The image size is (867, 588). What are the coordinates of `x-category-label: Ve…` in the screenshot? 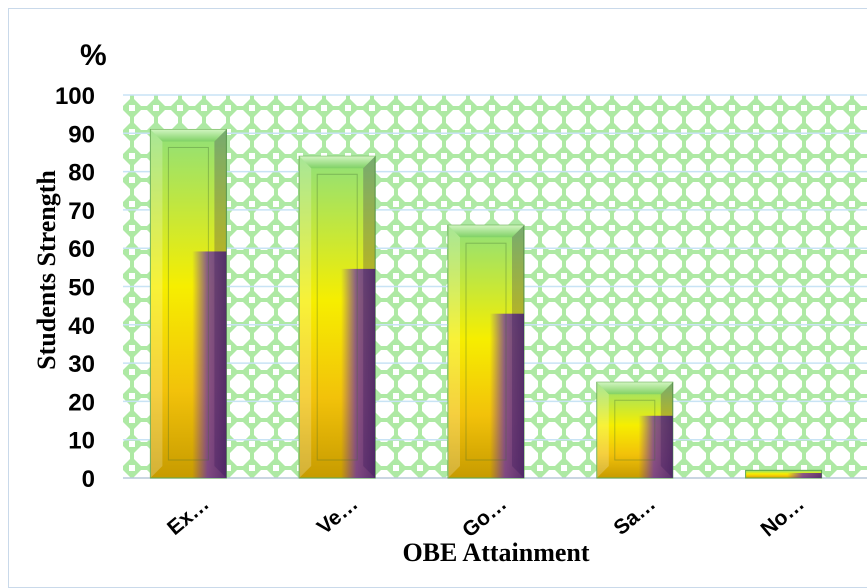 It's located at (338, 515).